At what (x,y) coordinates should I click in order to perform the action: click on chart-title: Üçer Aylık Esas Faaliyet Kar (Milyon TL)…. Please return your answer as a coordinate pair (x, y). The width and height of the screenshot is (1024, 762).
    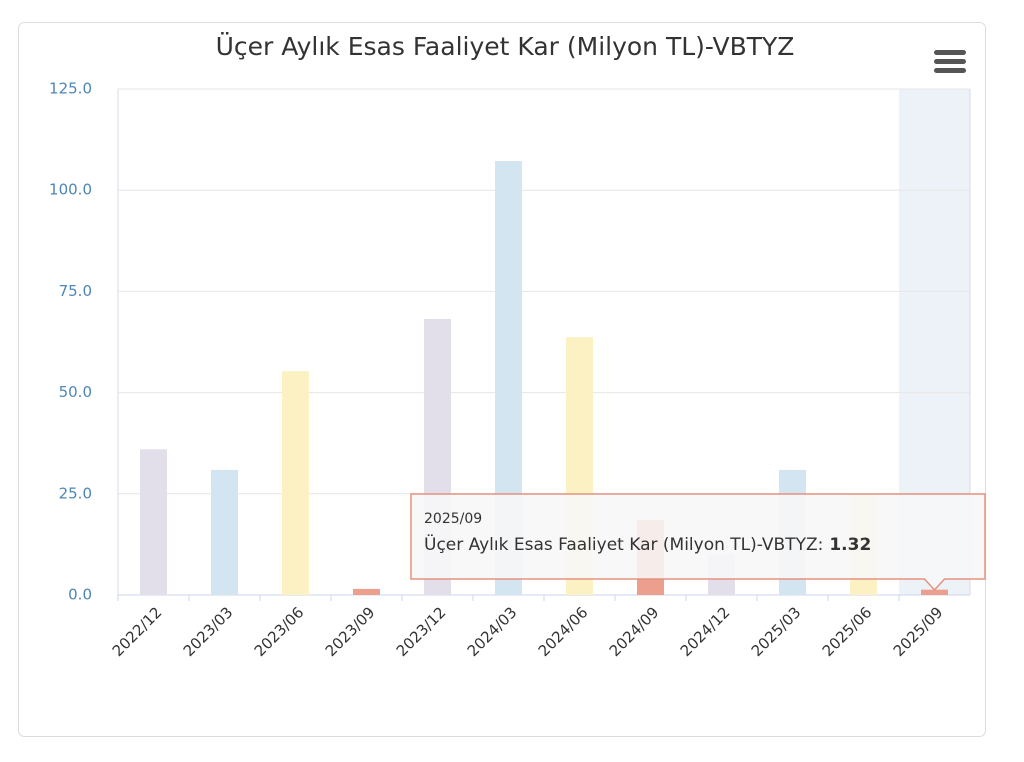
    Looking at the image, I should click on (505, 46).